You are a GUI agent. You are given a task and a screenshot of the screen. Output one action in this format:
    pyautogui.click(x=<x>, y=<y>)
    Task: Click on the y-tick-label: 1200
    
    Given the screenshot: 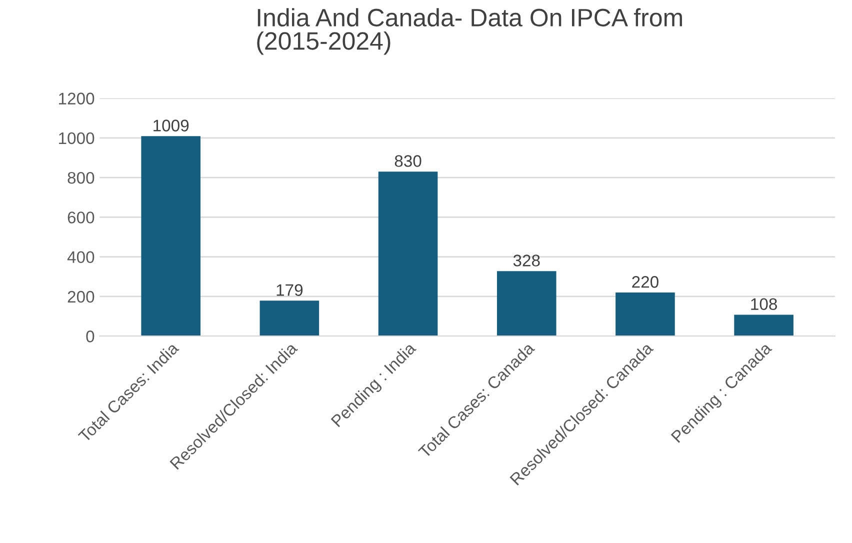 What is the action you would take?
    pyautogui.click(x=76, y=98)
    